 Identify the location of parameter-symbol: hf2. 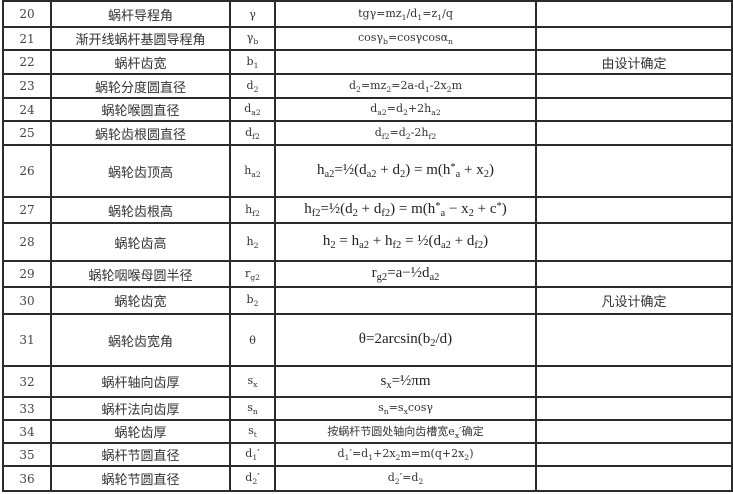
(252, 210).